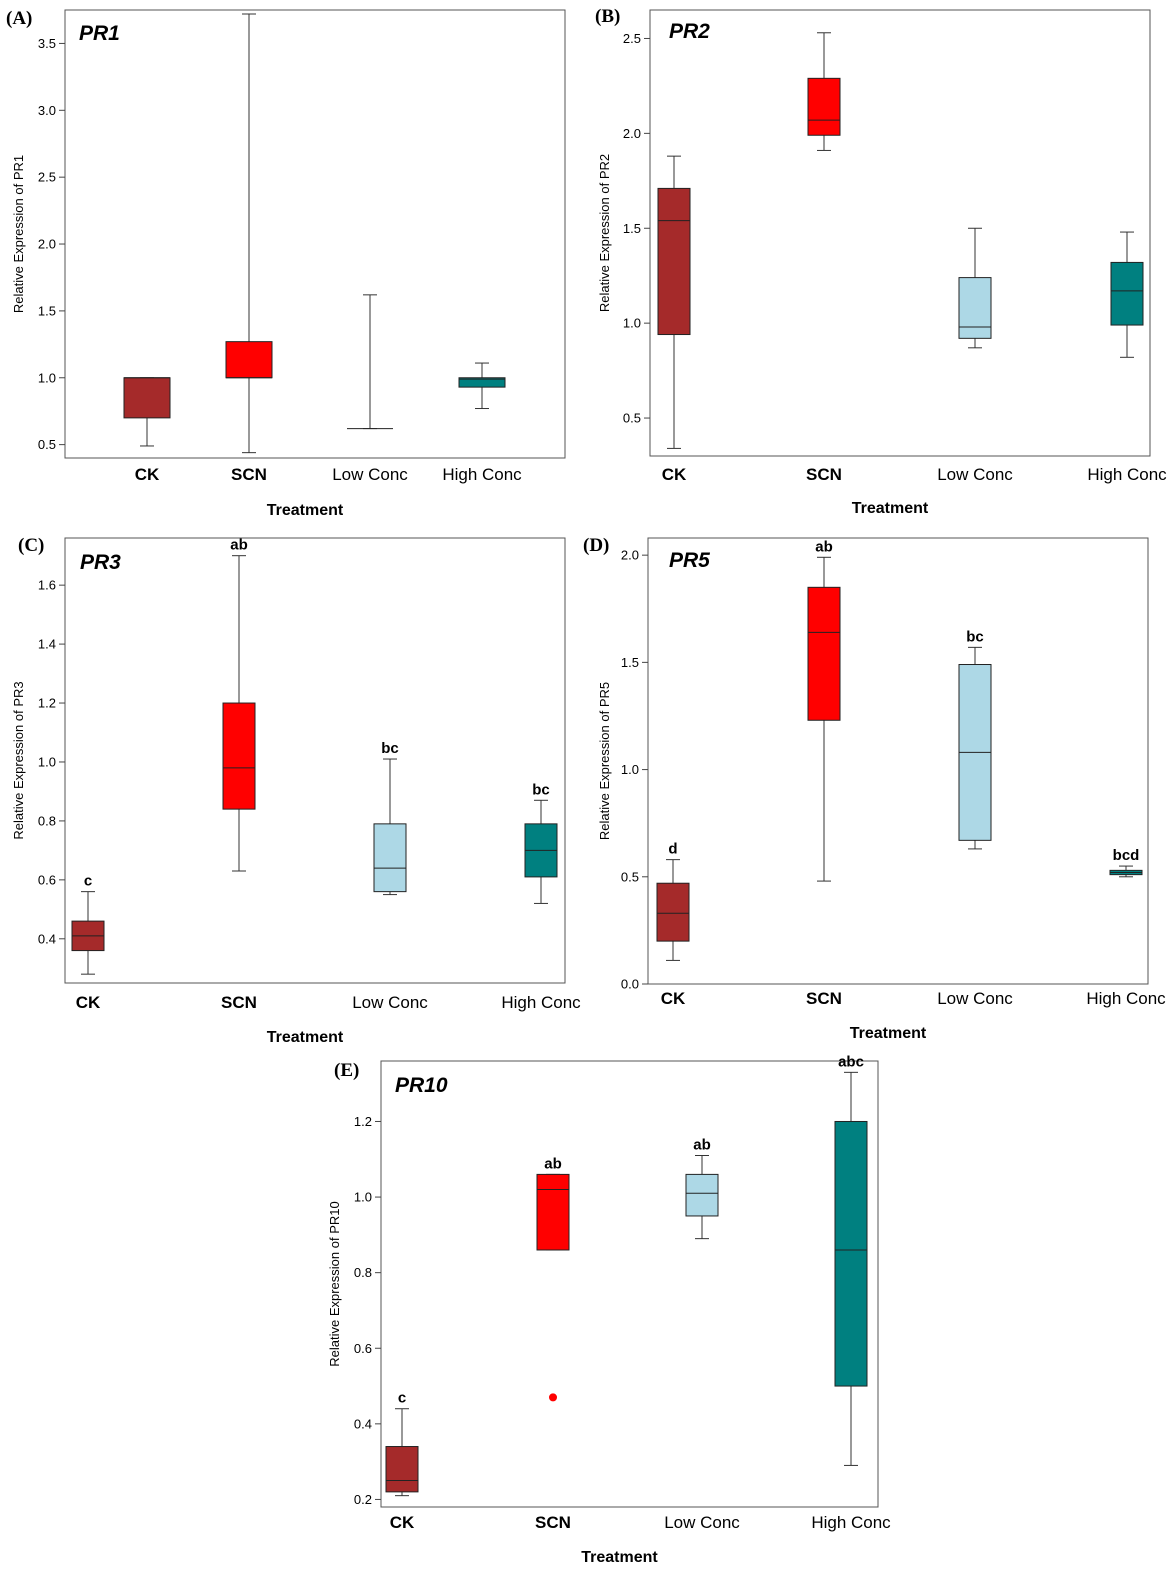  I want to click on gene-title: PR10, so click(421, 1085).